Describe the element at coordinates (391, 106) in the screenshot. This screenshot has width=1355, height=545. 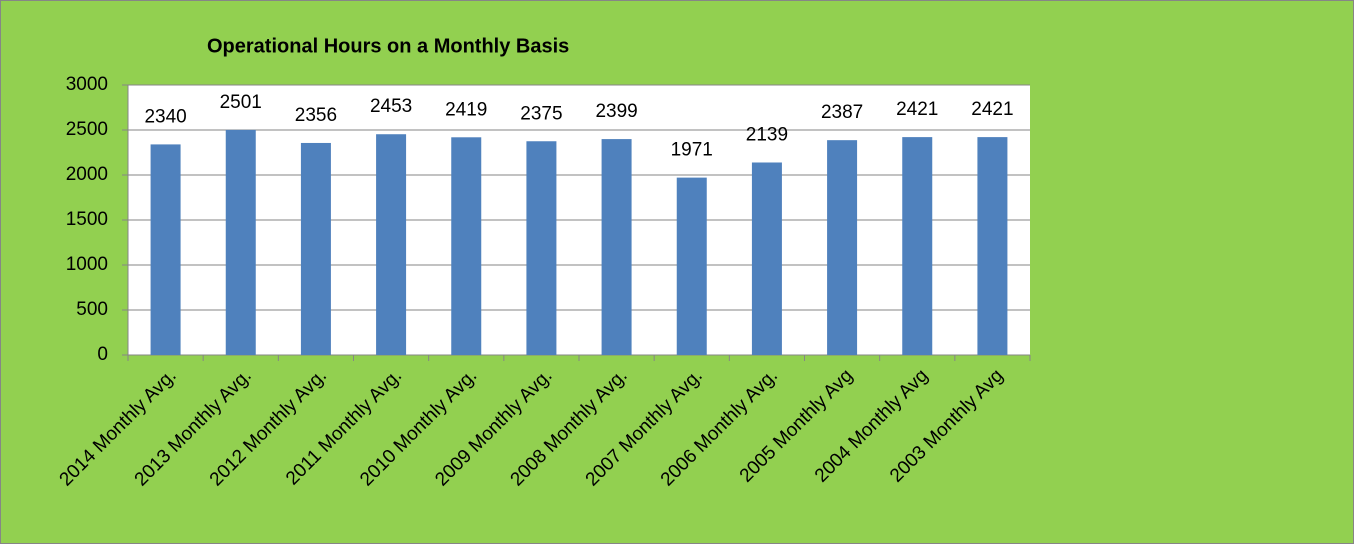
I see `data-label: 2453` at that location.